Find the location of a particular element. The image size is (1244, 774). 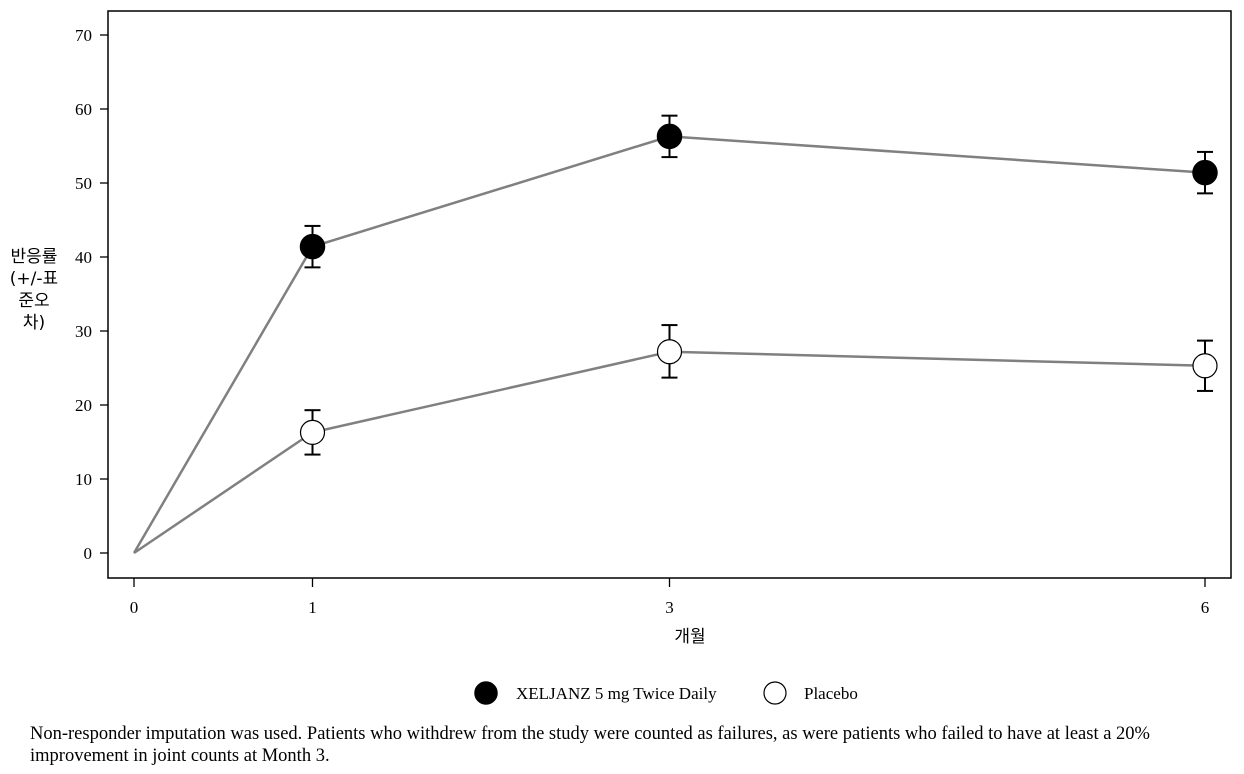

x-tick-label-0: 0 is located at coordinates (134, 607).